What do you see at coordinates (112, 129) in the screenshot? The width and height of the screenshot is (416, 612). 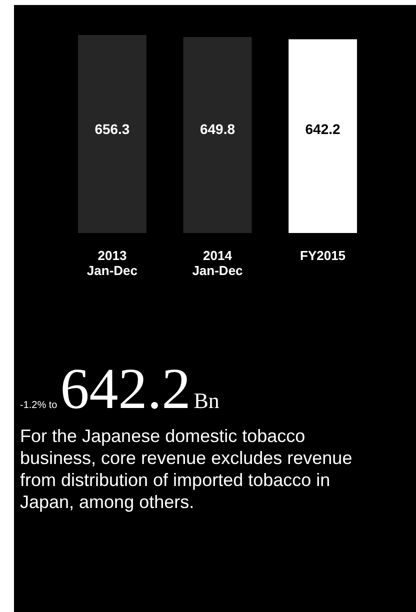 I see `data-label: 656.3` at bounding box center [112, 129].